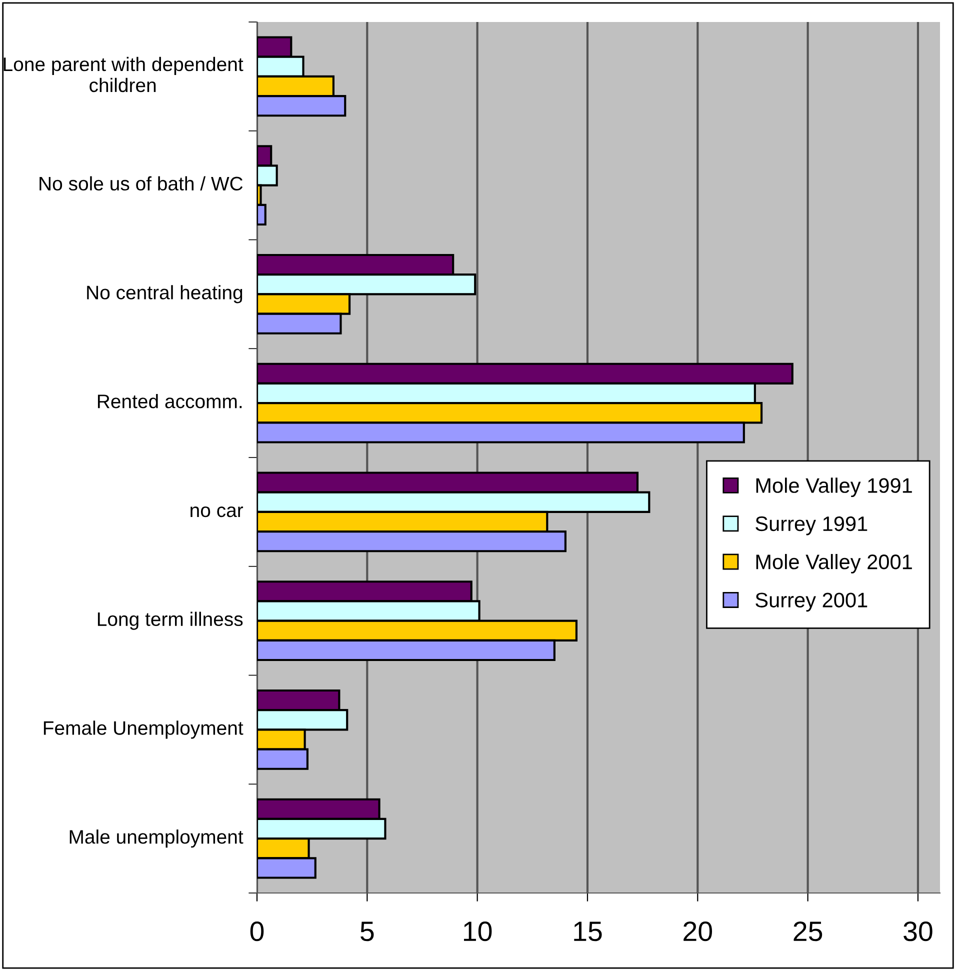  What do you see at coordinates (918, 932) in the screenshot?
I see `x-tick-label: 30` at bounding box center [918, 932].